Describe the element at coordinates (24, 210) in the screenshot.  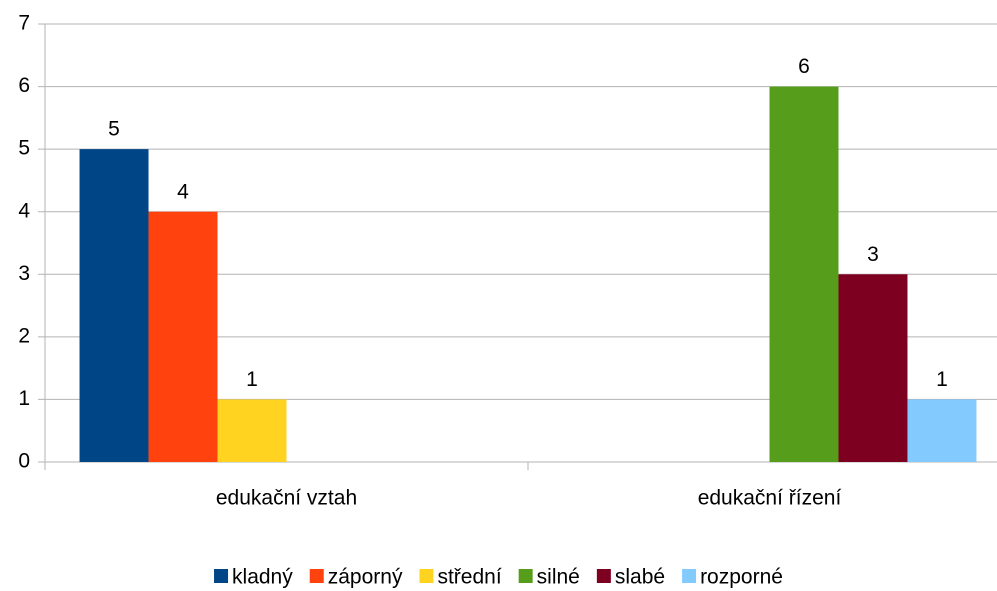
I see `y-tick-label: 4` at that location.